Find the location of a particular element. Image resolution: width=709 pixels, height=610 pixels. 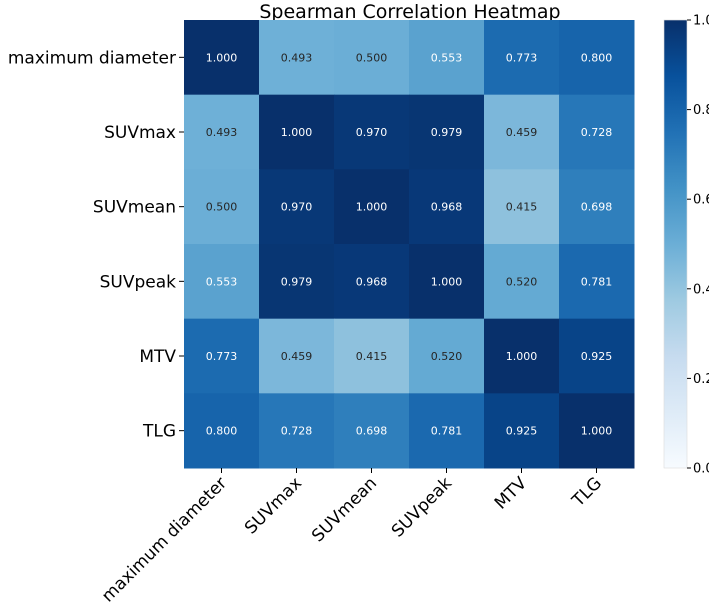

y-tick-label: maximum diameter is located at coordinates (92, 58).